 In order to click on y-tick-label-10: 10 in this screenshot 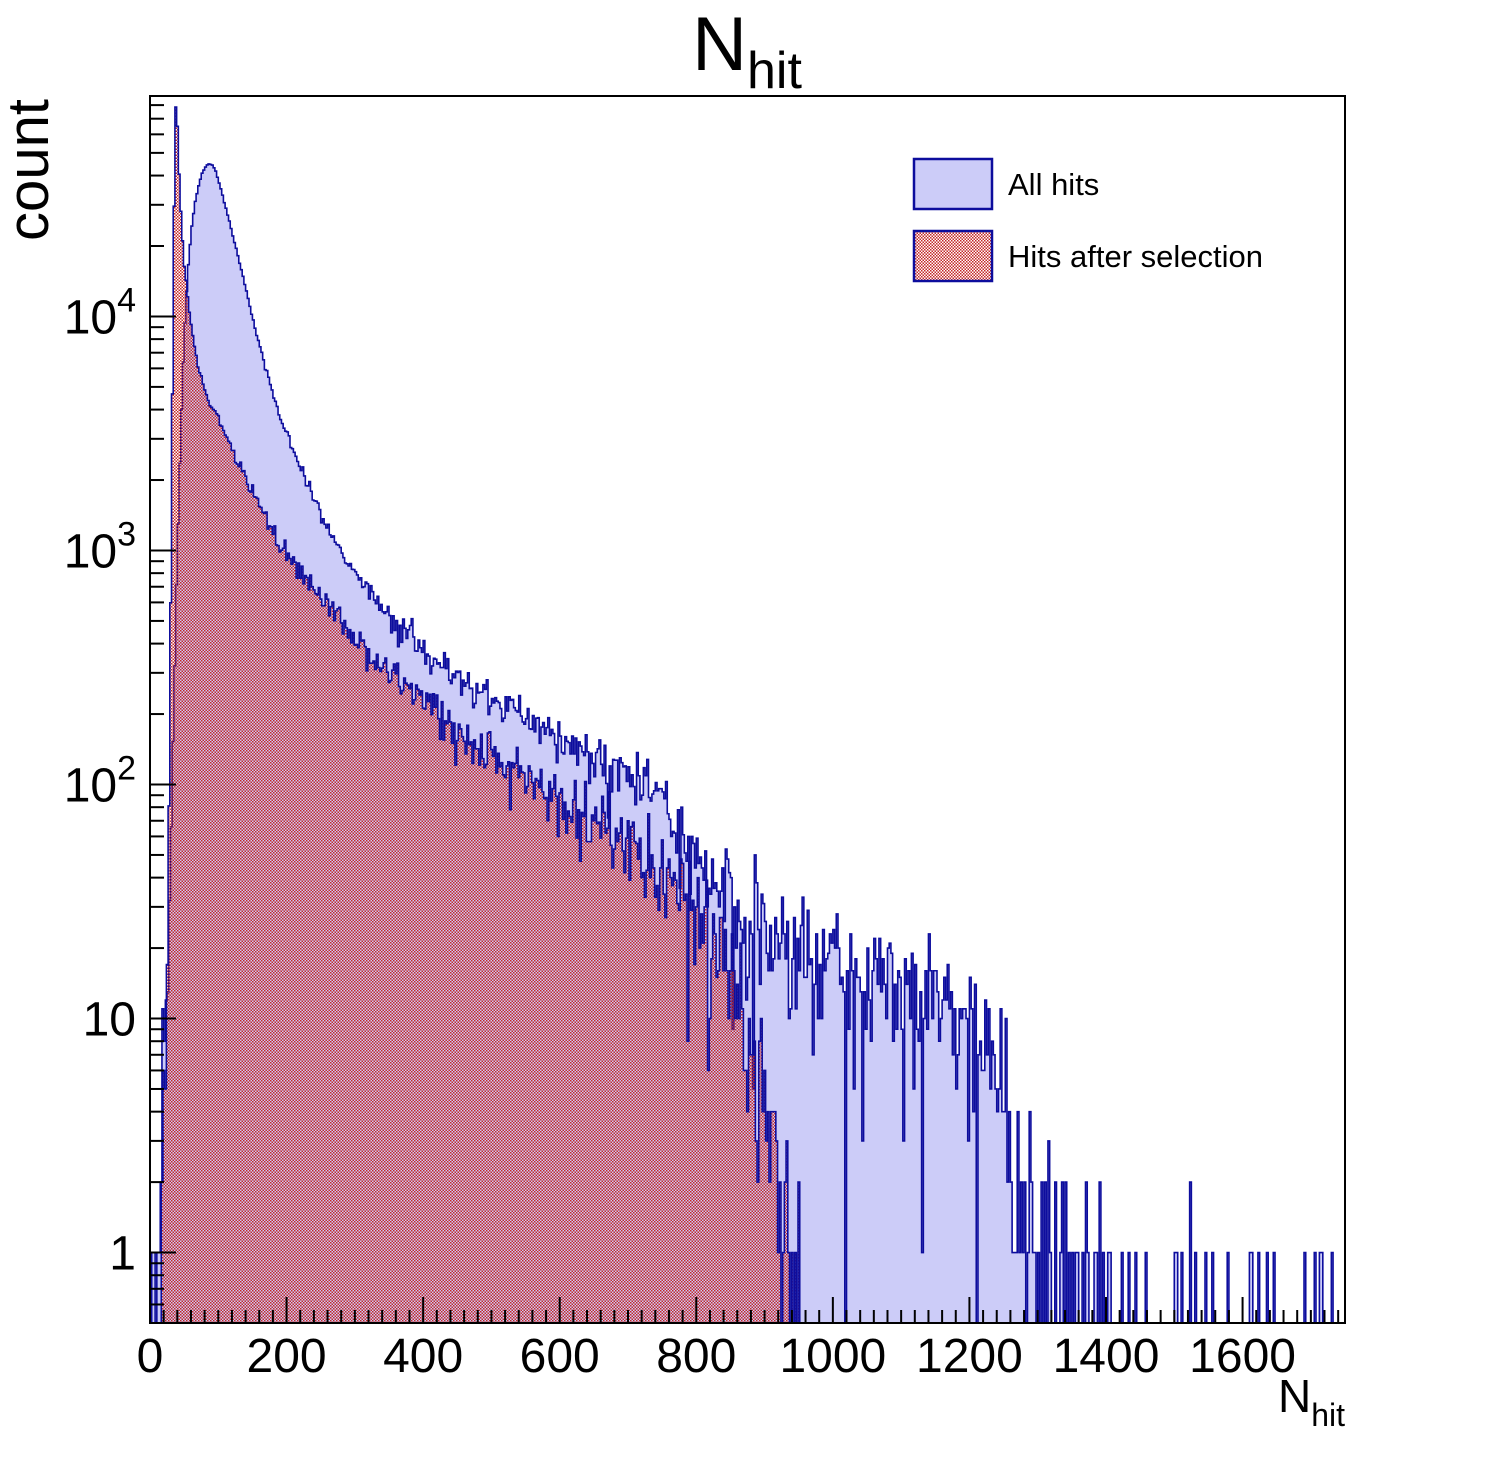, I will do `click(109, 1020)`.